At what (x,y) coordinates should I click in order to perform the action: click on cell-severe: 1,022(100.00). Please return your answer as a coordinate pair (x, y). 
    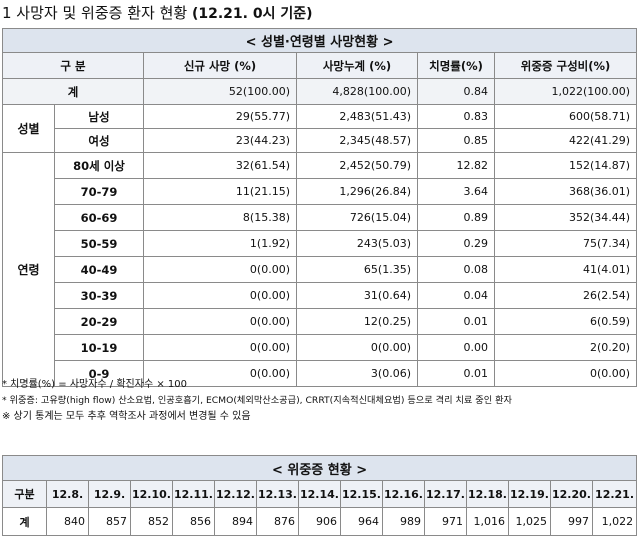
    Looking at the image, I should click on (565, 91).